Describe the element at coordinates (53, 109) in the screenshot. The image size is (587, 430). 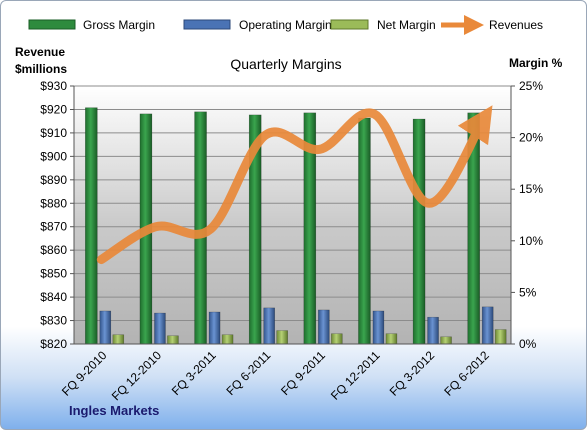
I see `left-axis-tick-label: $920` at that location.